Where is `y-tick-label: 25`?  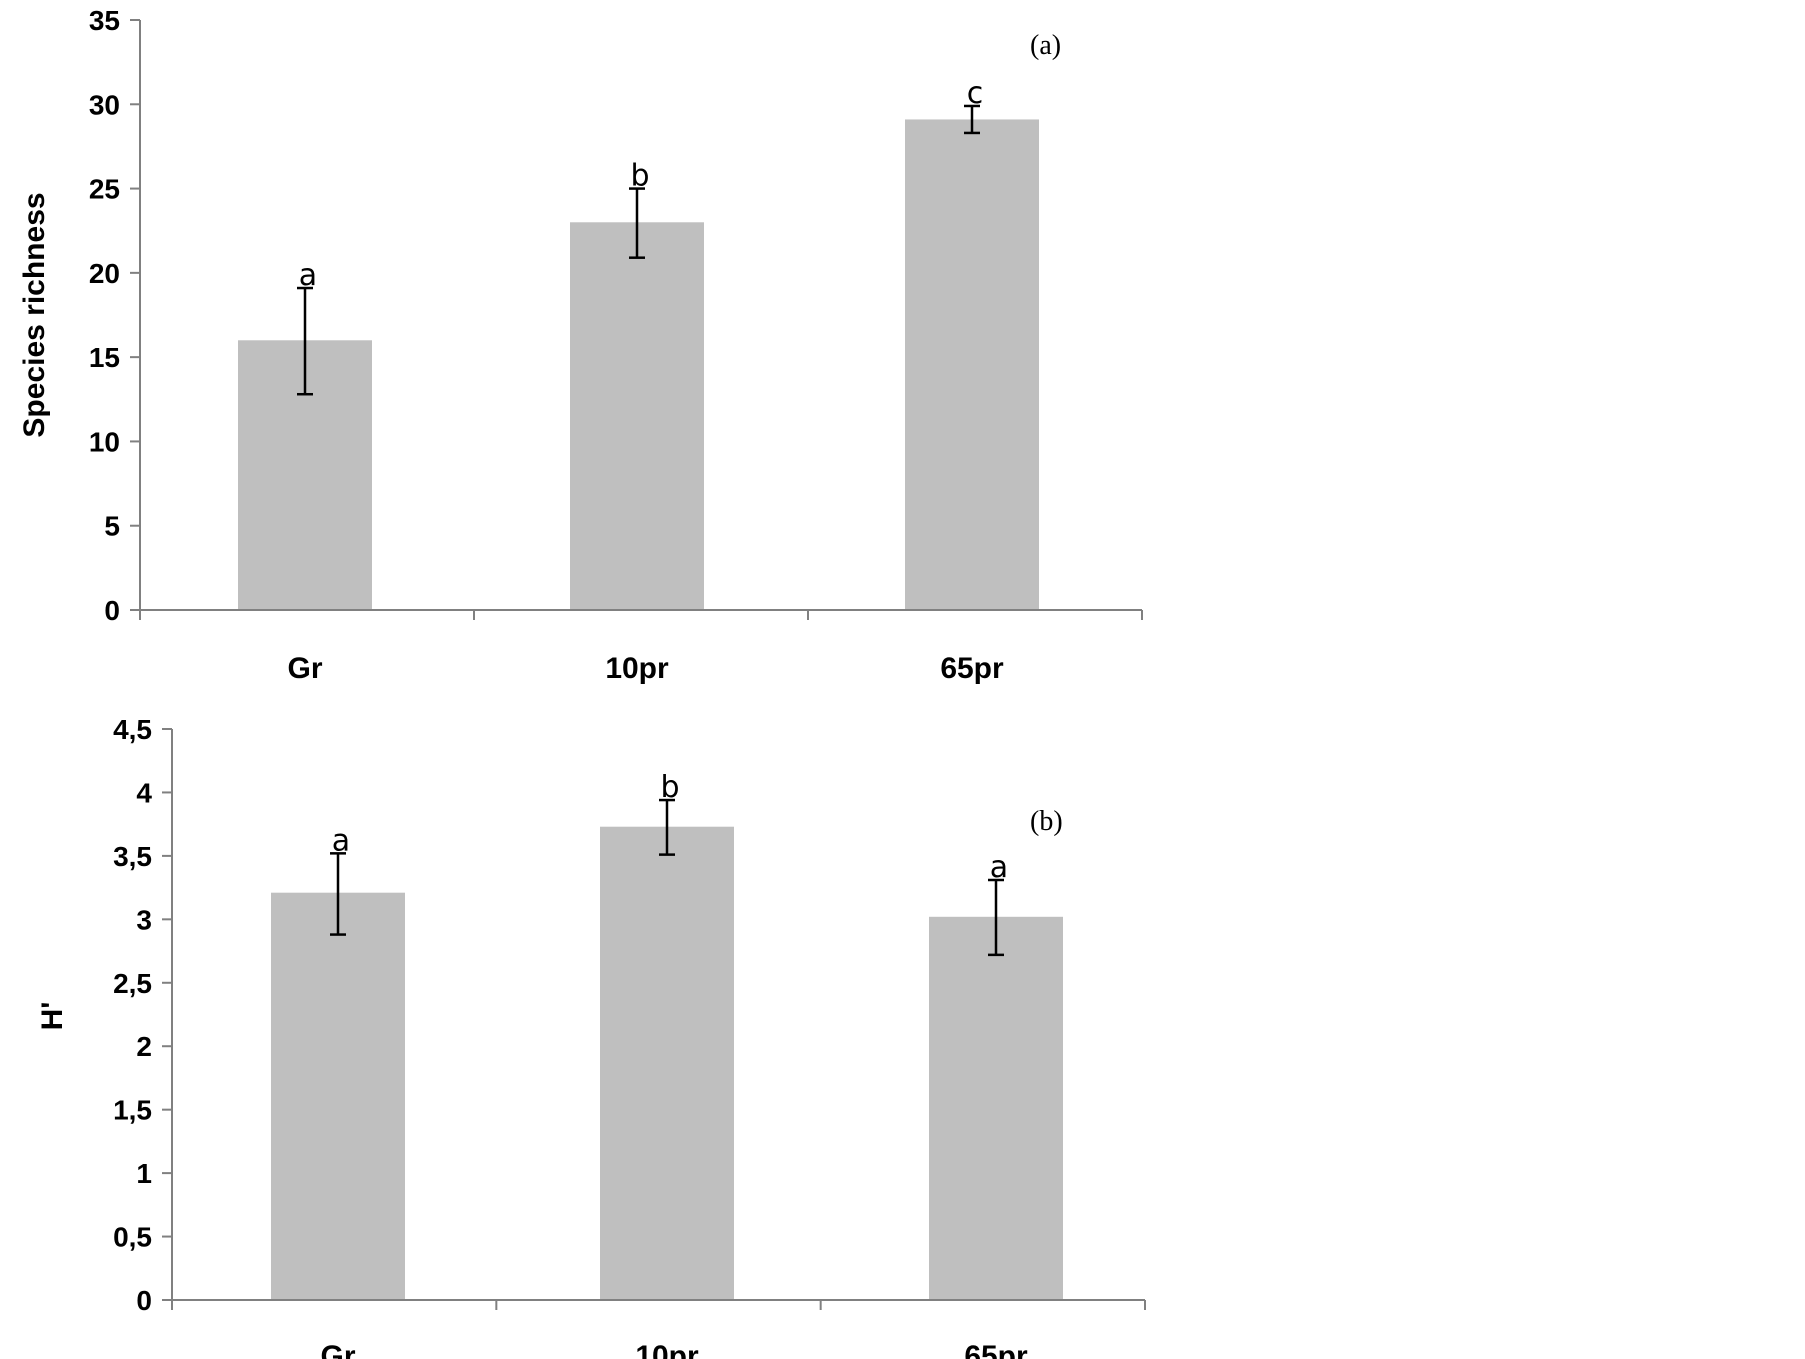
y-tick-label: 25 is located at coordinates (104, 189).